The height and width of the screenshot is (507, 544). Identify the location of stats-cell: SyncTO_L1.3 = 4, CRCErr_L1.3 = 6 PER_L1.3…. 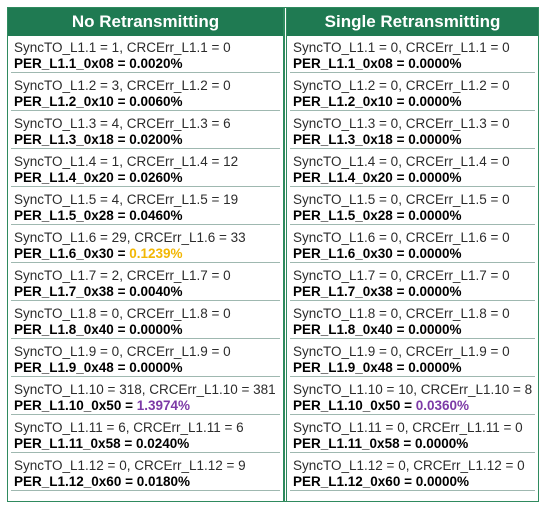
(145, 132).